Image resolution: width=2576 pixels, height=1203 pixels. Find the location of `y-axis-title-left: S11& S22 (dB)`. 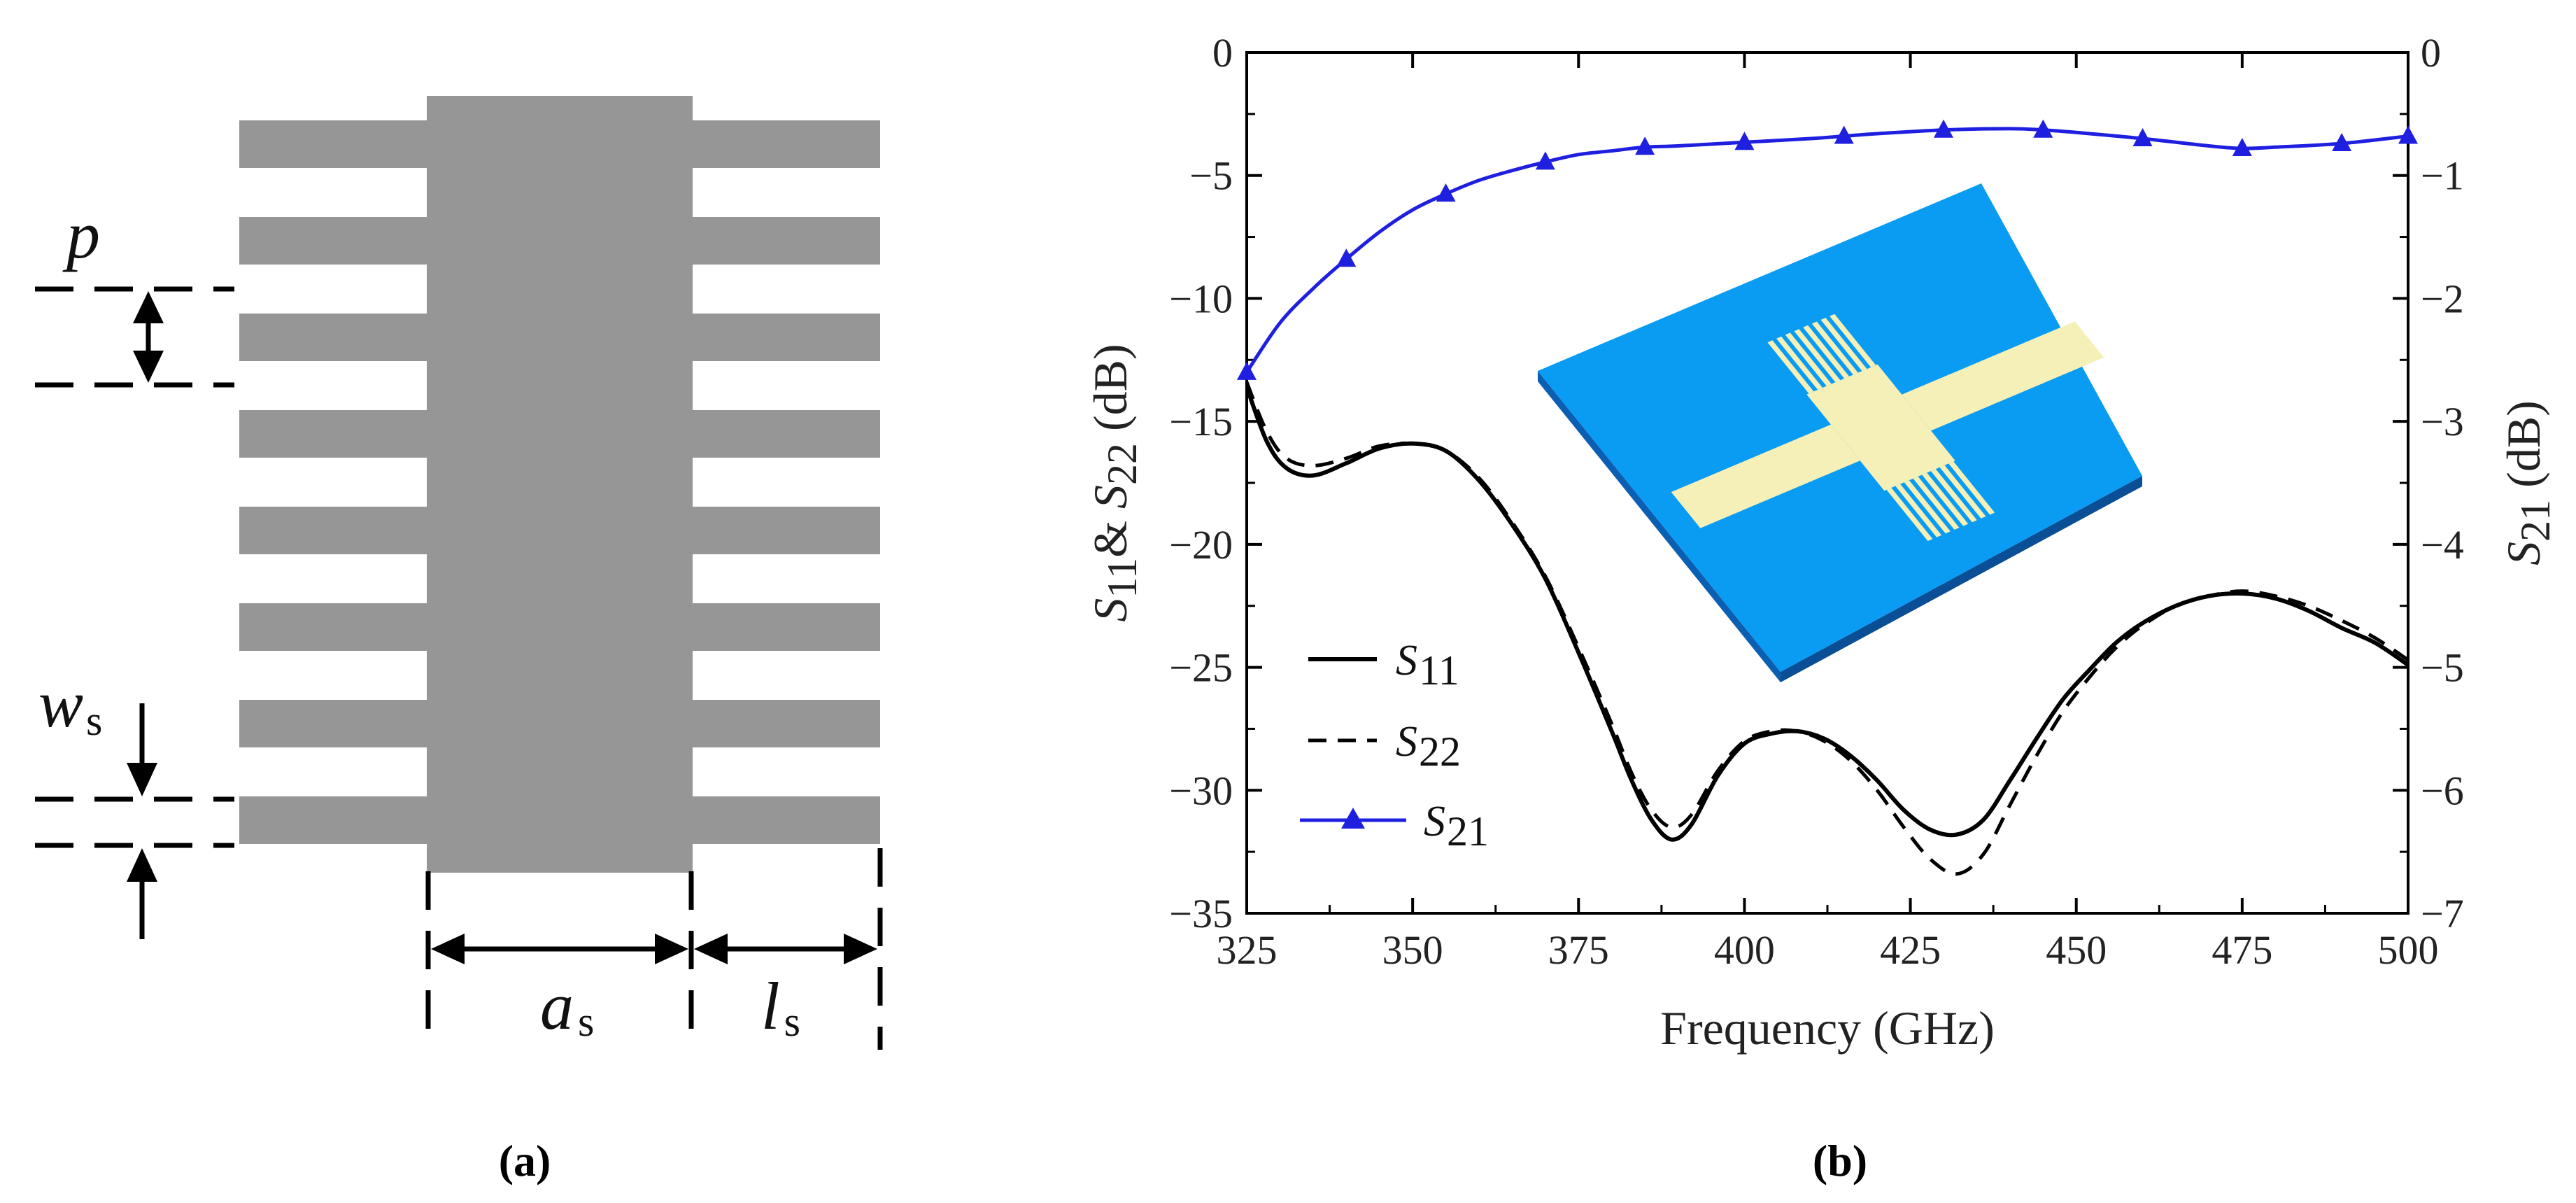

y-axis-title-left: S11& S22 (dB) is located at coordinates (1114, 482).